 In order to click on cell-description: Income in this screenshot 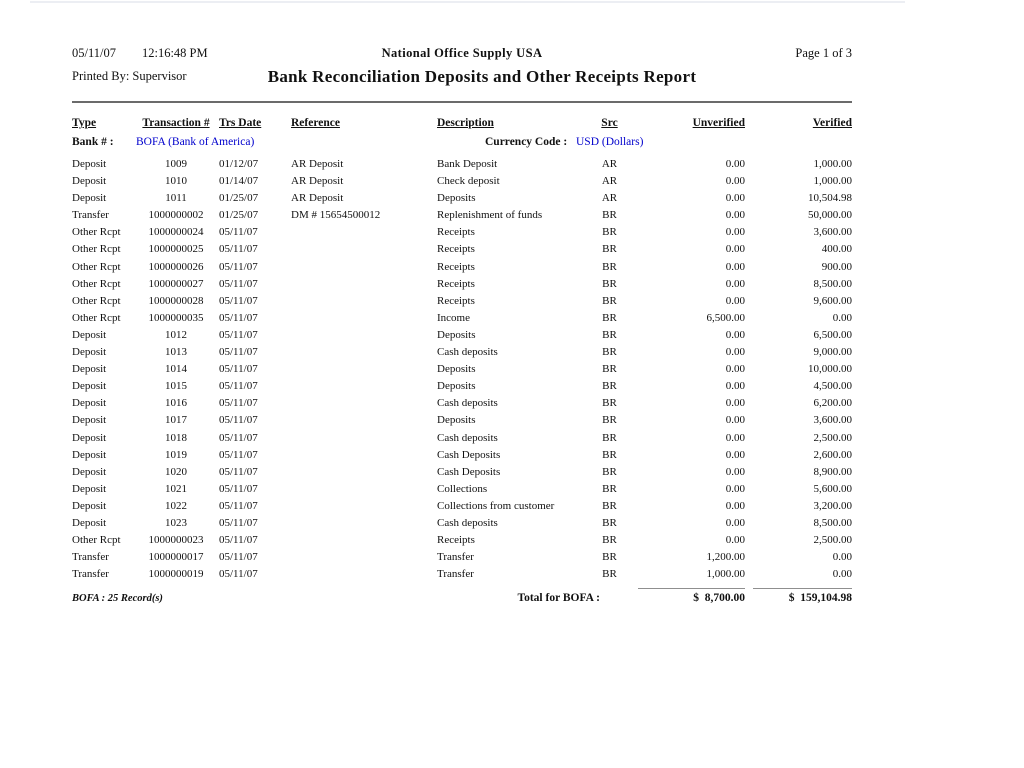, I will do `click(453, 317)`.